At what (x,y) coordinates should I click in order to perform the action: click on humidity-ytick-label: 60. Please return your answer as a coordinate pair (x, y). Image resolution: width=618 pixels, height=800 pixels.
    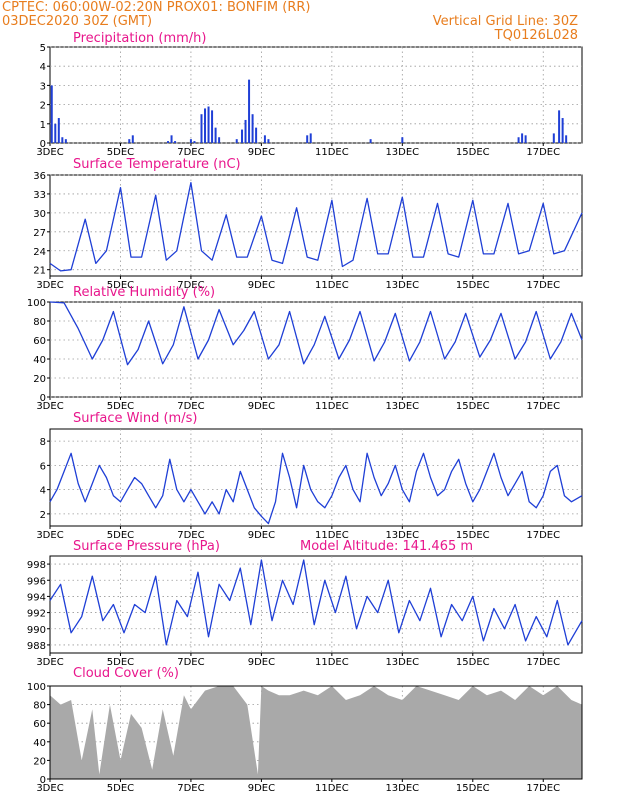
    Looking at the image, I should click on (39, 341).